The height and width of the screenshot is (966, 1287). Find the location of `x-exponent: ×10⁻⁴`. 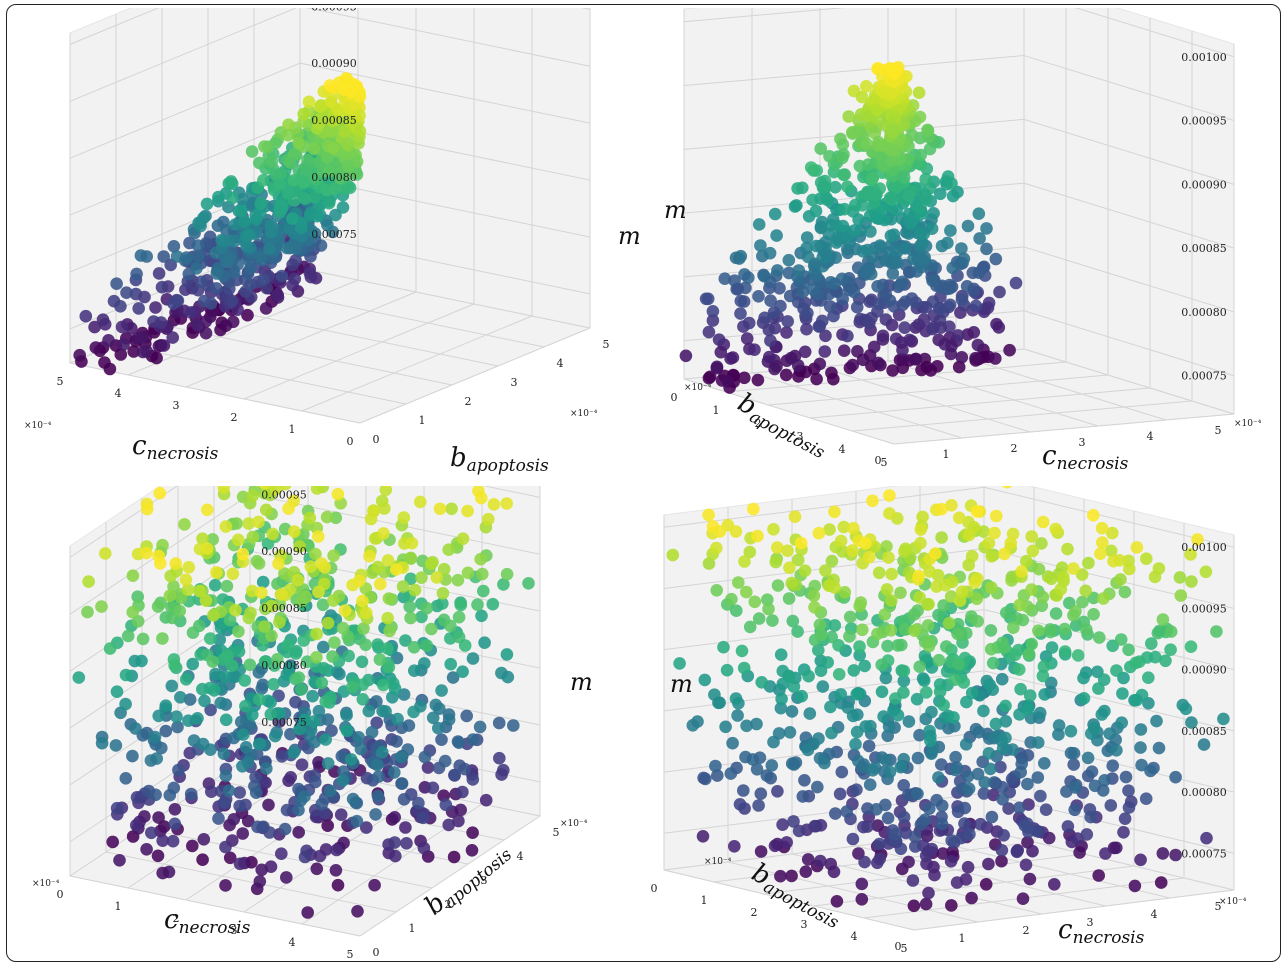

x-exponent: ×10⁻⁴ is located at coordinates (46, 884).